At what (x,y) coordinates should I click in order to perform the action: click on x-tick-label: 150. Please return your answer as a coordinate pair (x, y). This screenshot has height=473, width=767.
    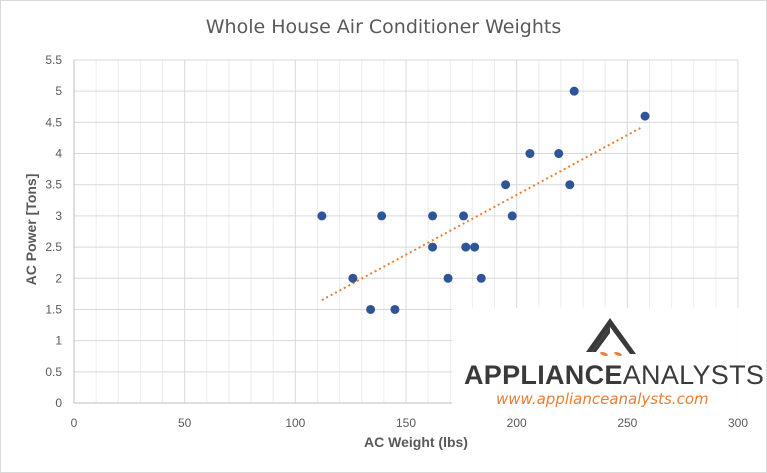
    Looking at the image, I should click on (406, 423).